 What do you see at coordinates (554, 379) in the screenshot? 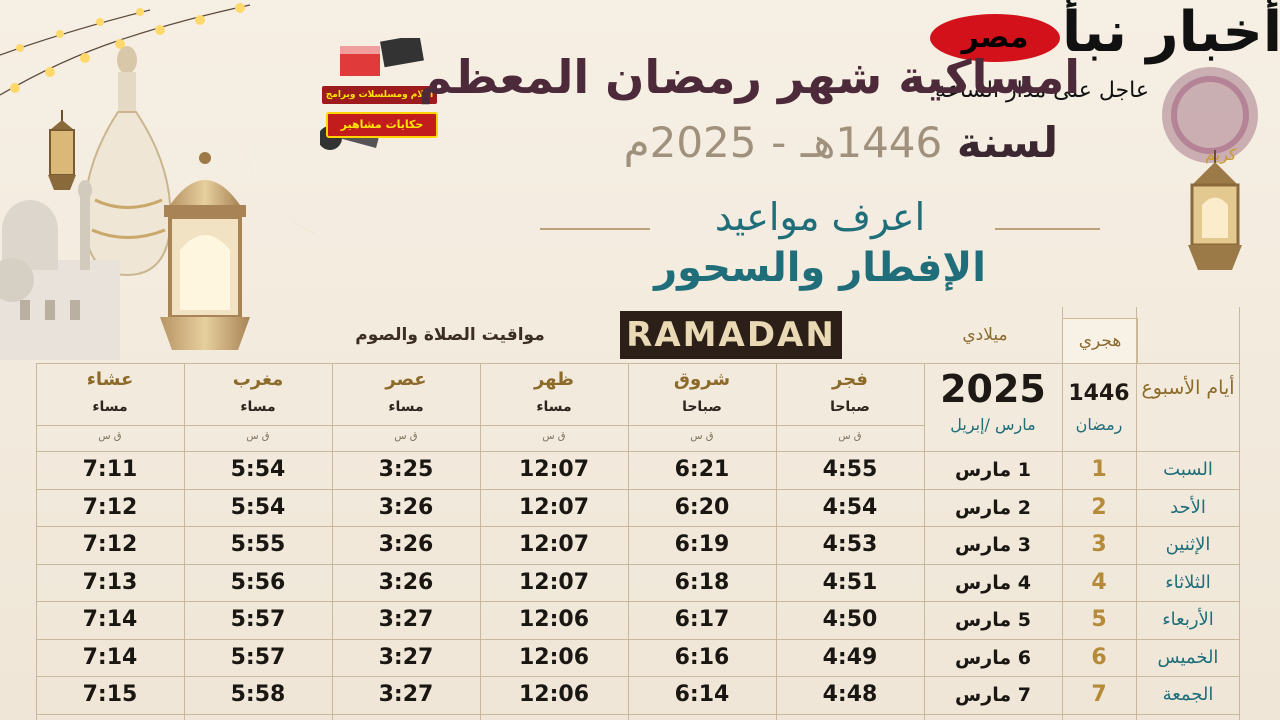
I see `column-name-dhuhr: ظهر` at bounding box center [554, 379].